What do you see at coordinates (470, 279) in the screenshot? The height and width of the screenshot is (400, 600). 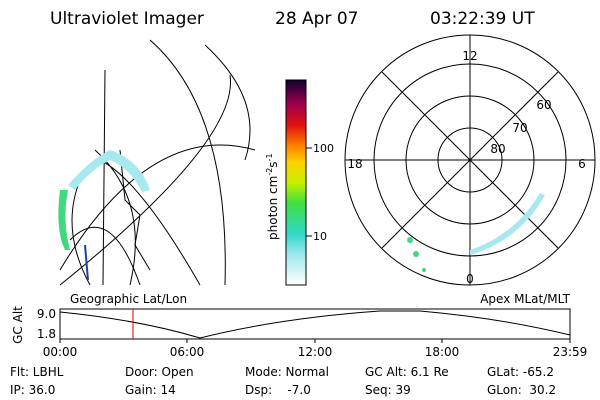 I see `mlt-label: 0` at bounding box center [470, 279].